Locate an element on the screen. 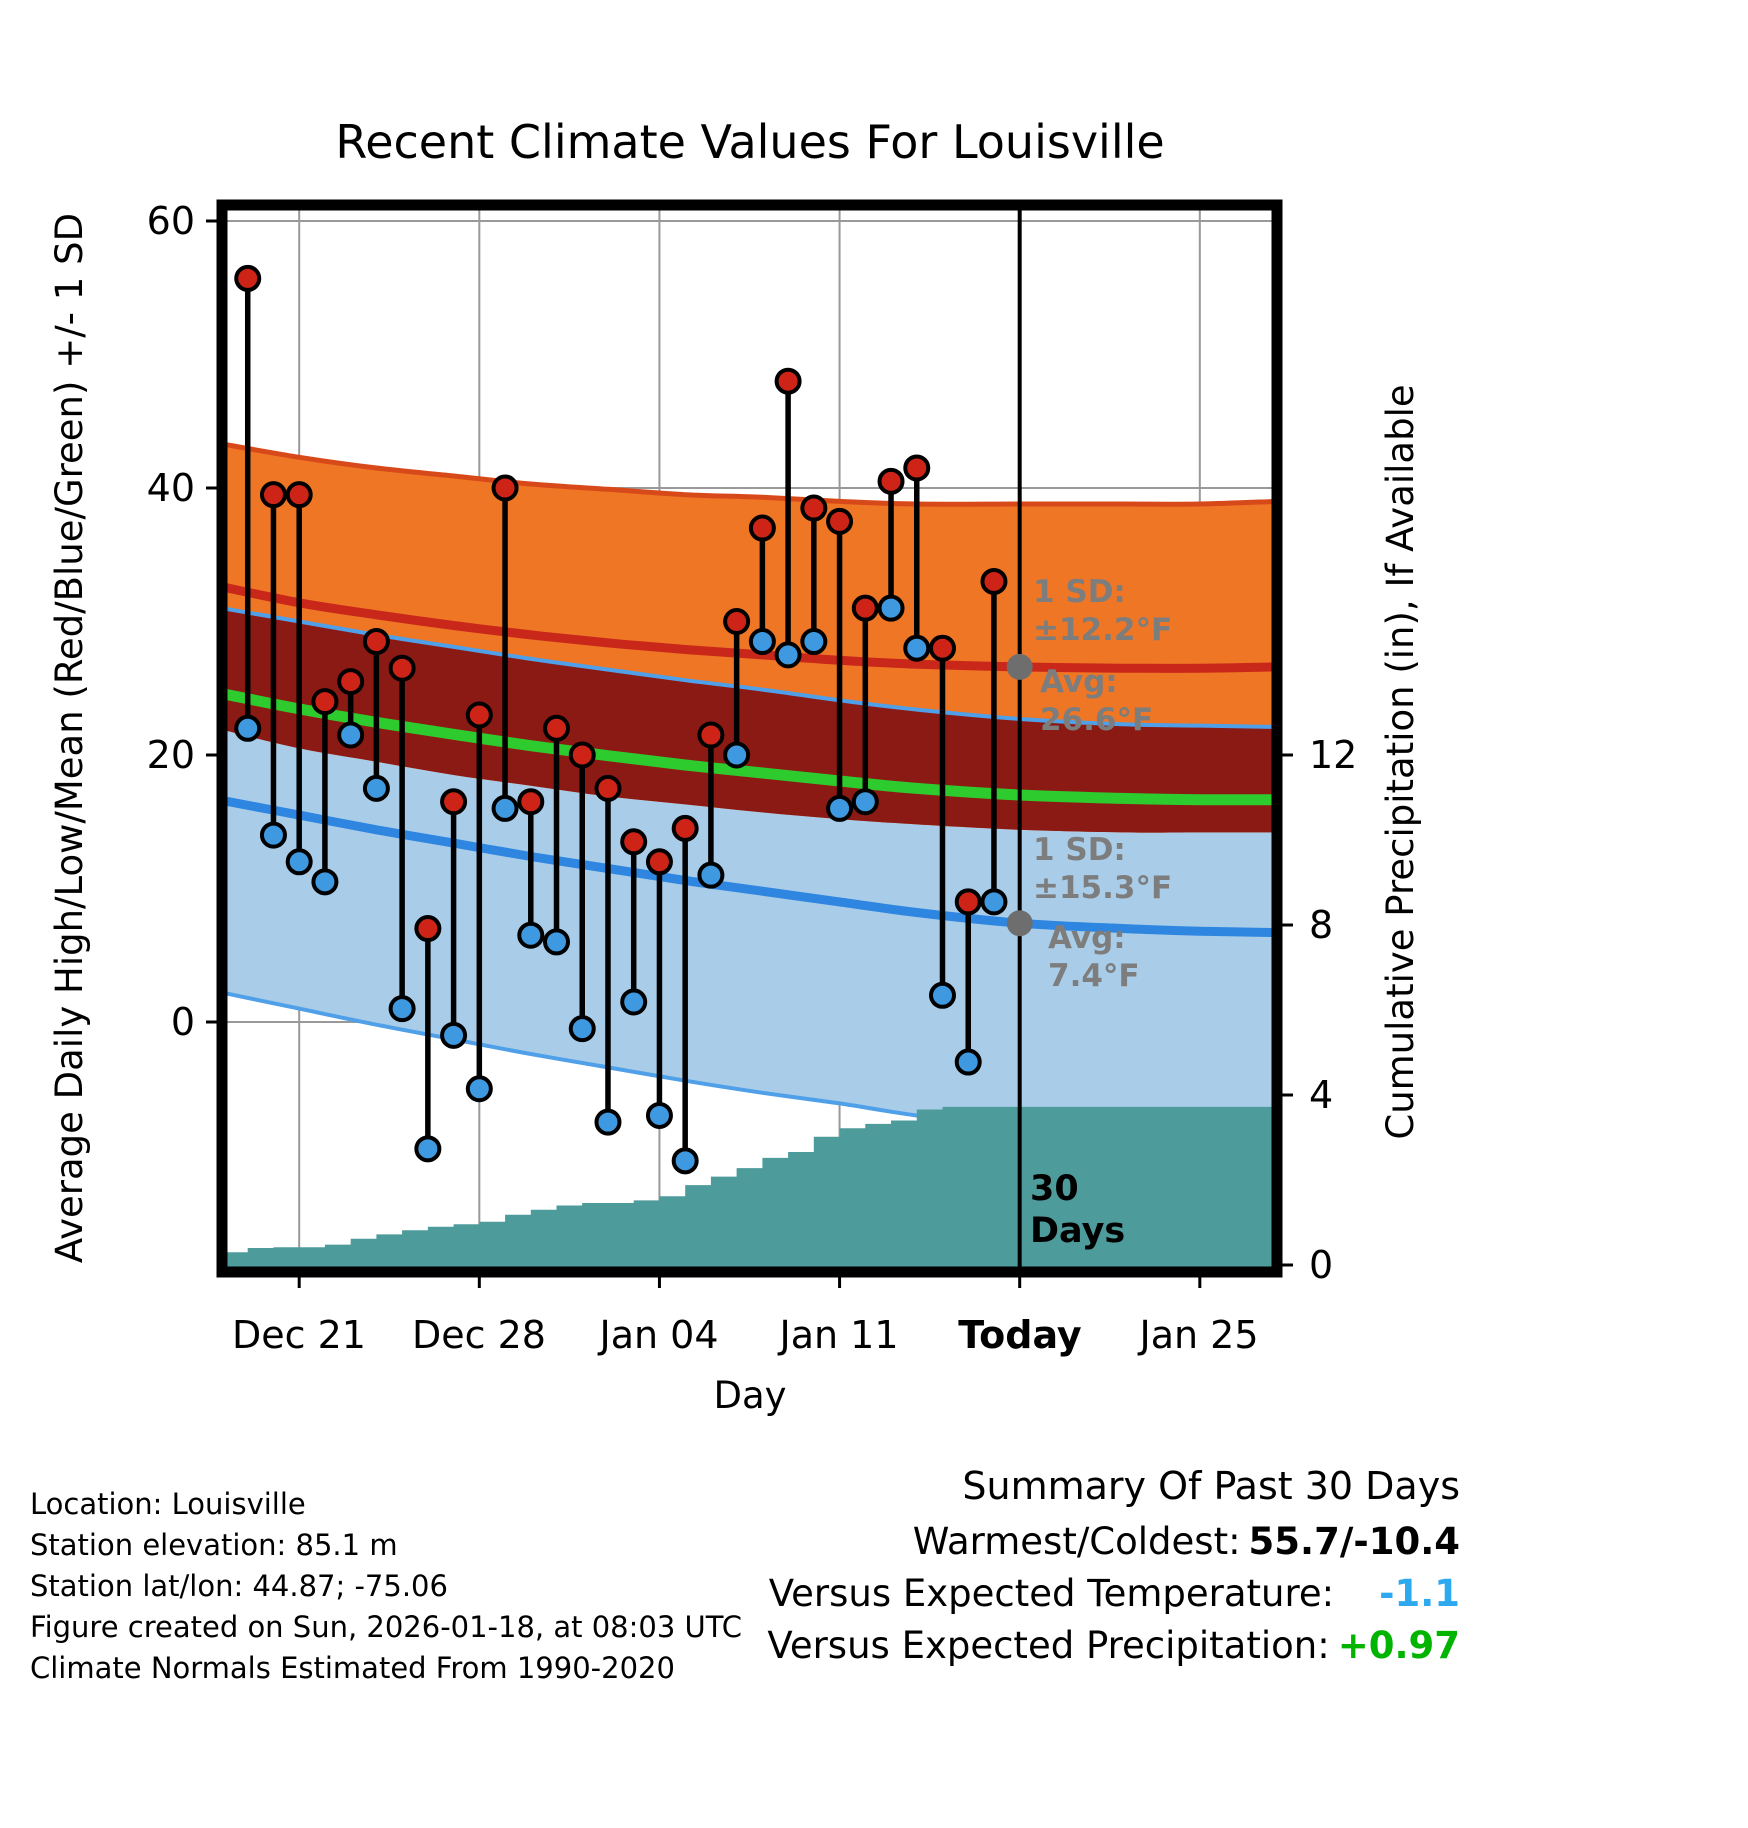 This screenshot has width=1748, height=1828. x-tick-dec28: Dec 28 is located at coordinates (479, 1335).